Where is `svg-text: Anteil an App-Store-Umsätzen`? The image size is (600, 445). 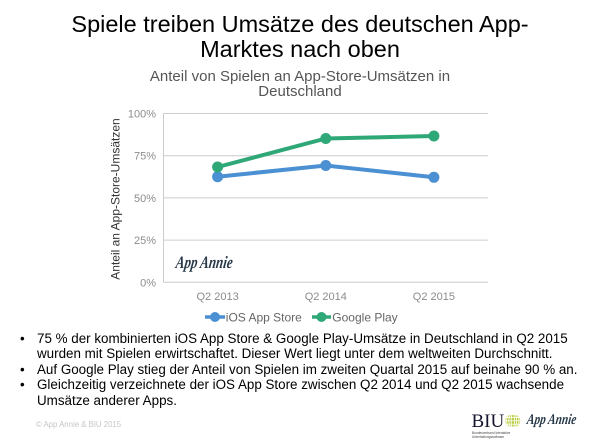 svg-text: Anteil an App-Store-Umsätzen is located at coordinates (116, 198).